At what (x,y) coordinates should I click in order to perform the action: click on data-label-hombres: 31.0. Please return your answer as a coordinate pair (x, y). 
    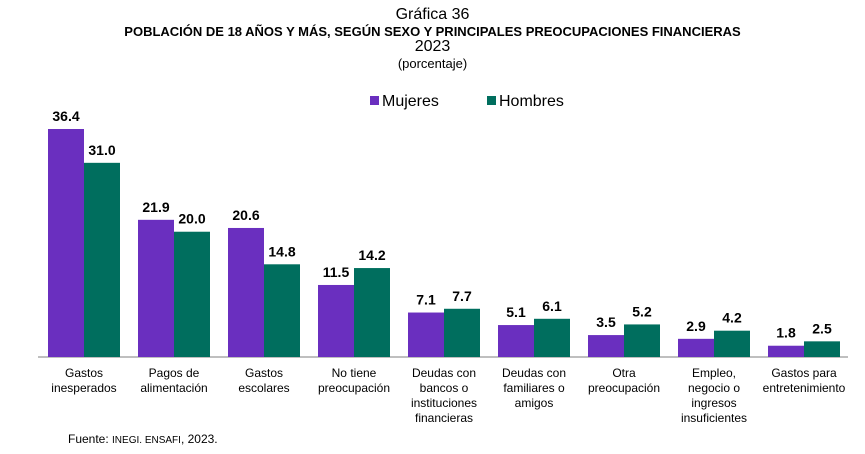
    Looking at the image, I should click on (101, 150).